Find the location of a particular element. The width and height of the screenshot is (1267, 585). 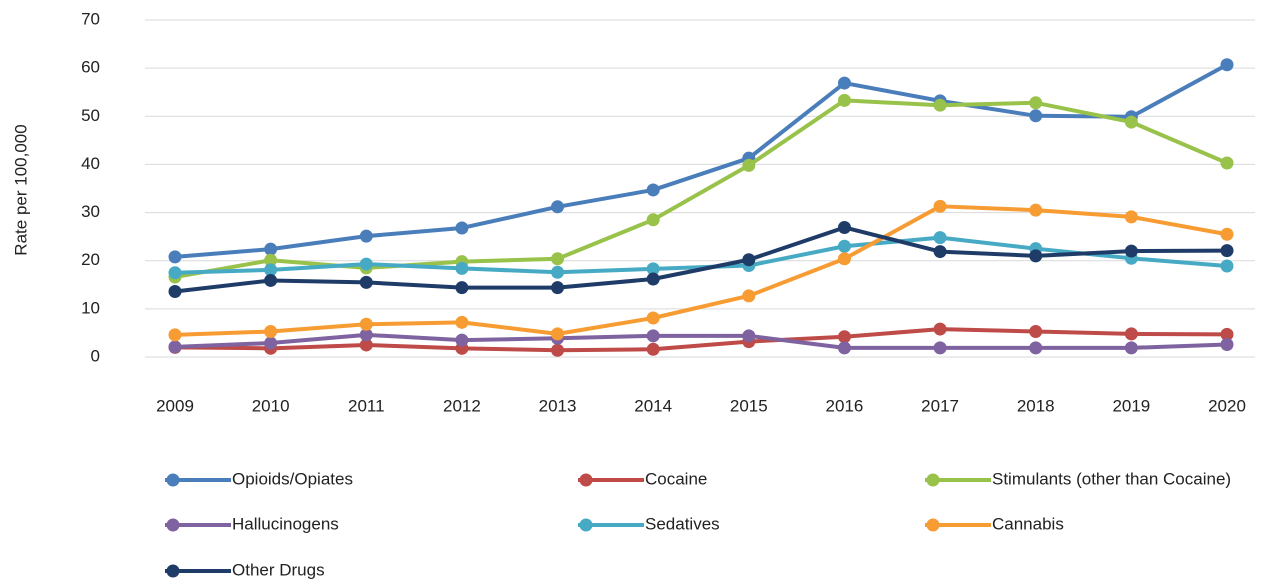

y-axis-label: Rate per 100,000 is located at coordinates (20, 189).